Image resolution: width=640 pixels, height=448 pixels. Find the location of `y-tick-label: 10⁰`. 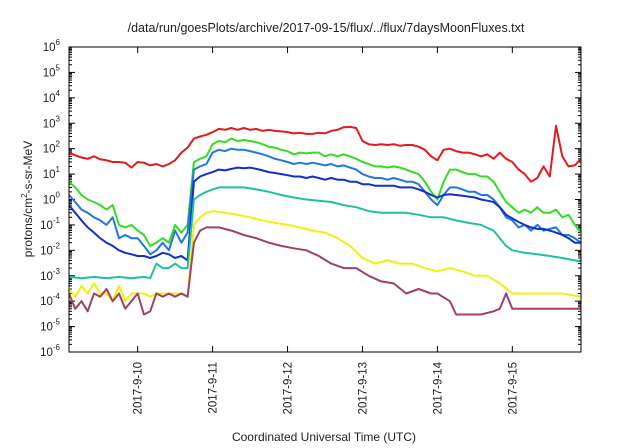

y-tick-label: 10⁰ is located at coordinates (52, 199).